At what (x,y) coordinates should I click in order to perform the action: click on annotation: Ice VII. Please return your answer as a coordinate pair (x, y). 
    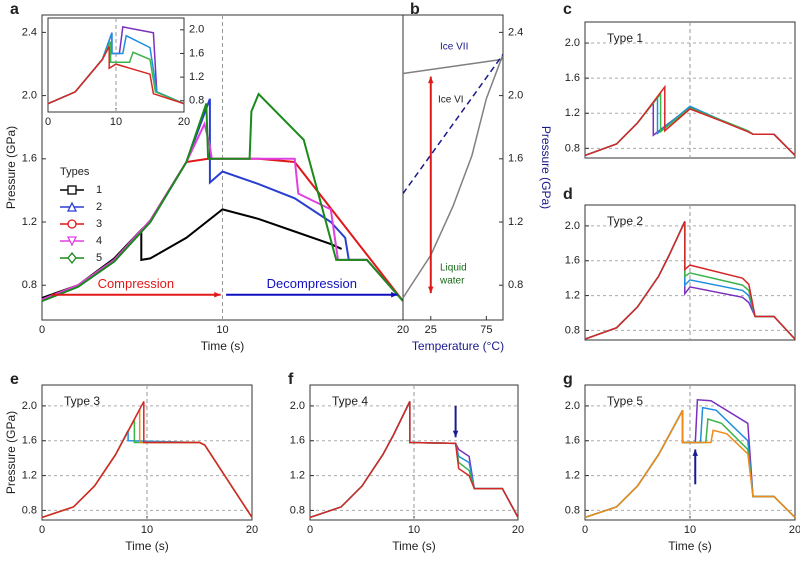
    Looking at the image, I should click on (454, 47).